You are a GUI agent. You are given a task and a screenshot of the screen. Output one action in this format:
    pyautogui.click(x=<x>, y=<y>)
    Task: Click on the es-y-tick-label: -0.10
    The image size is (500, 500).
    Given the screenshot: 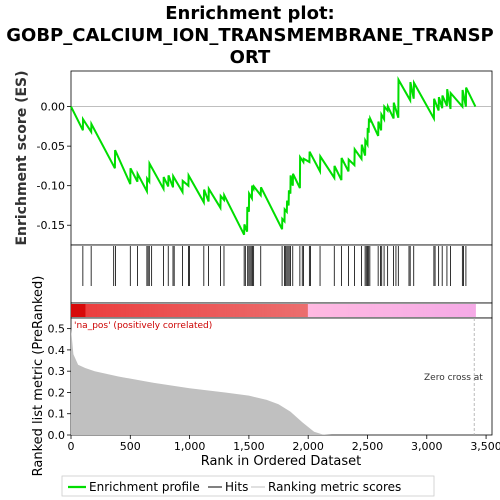 What is the action you would take?
    pyautogui.click(x=51, y=186)
    